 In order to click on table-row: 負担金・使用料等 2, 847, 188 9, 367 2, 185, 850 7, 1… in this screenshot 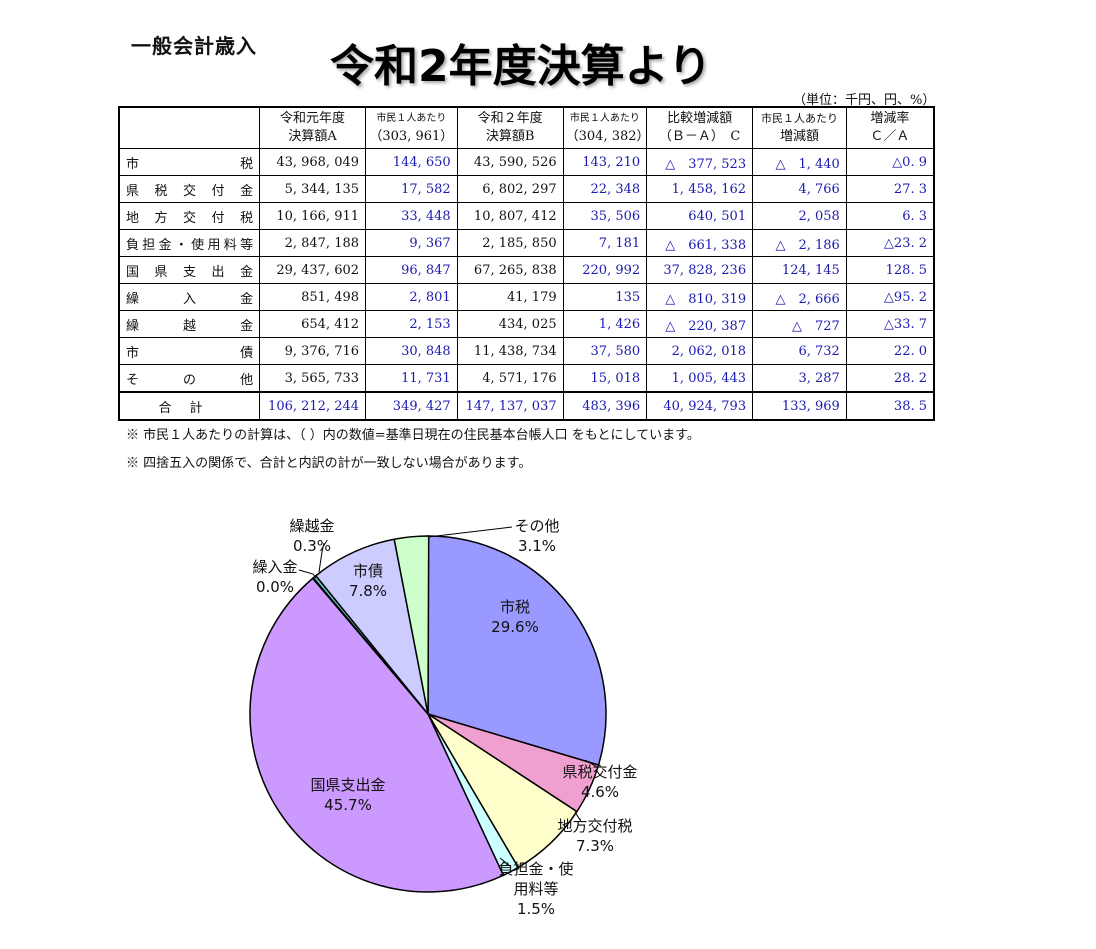, I will do `click(526, 243)`.